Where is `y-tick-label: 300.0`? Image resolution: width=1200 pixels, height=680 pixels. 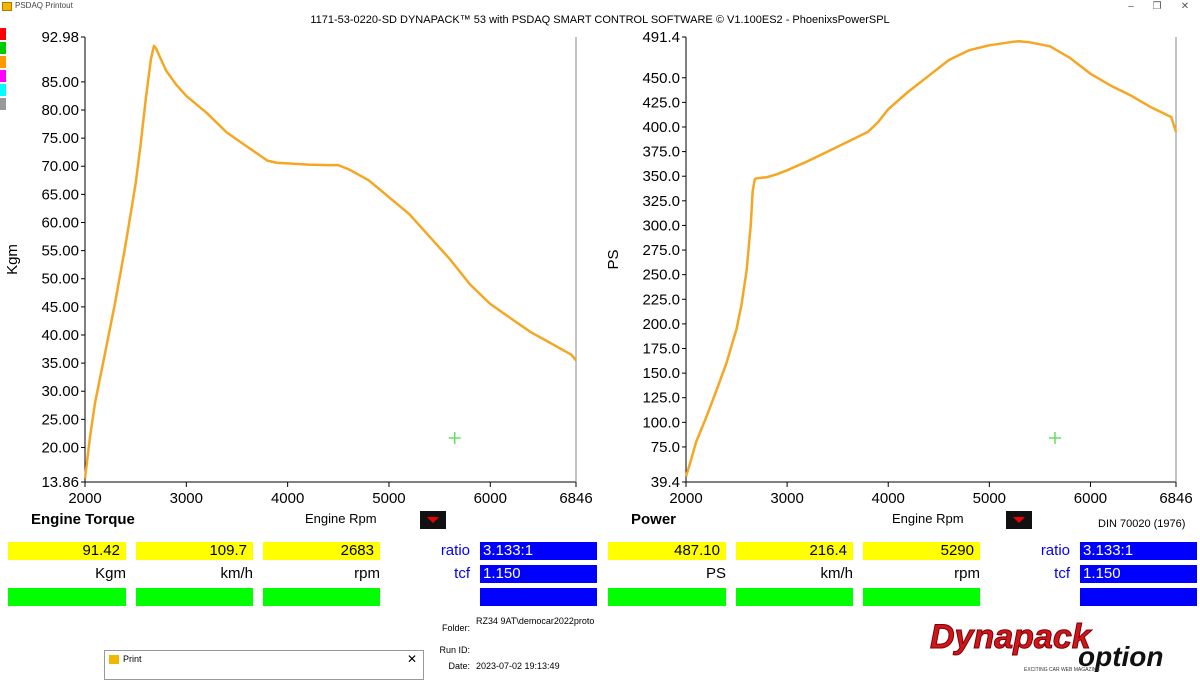
y-tick-label: 300.0 is located at coordinates (661, 225).